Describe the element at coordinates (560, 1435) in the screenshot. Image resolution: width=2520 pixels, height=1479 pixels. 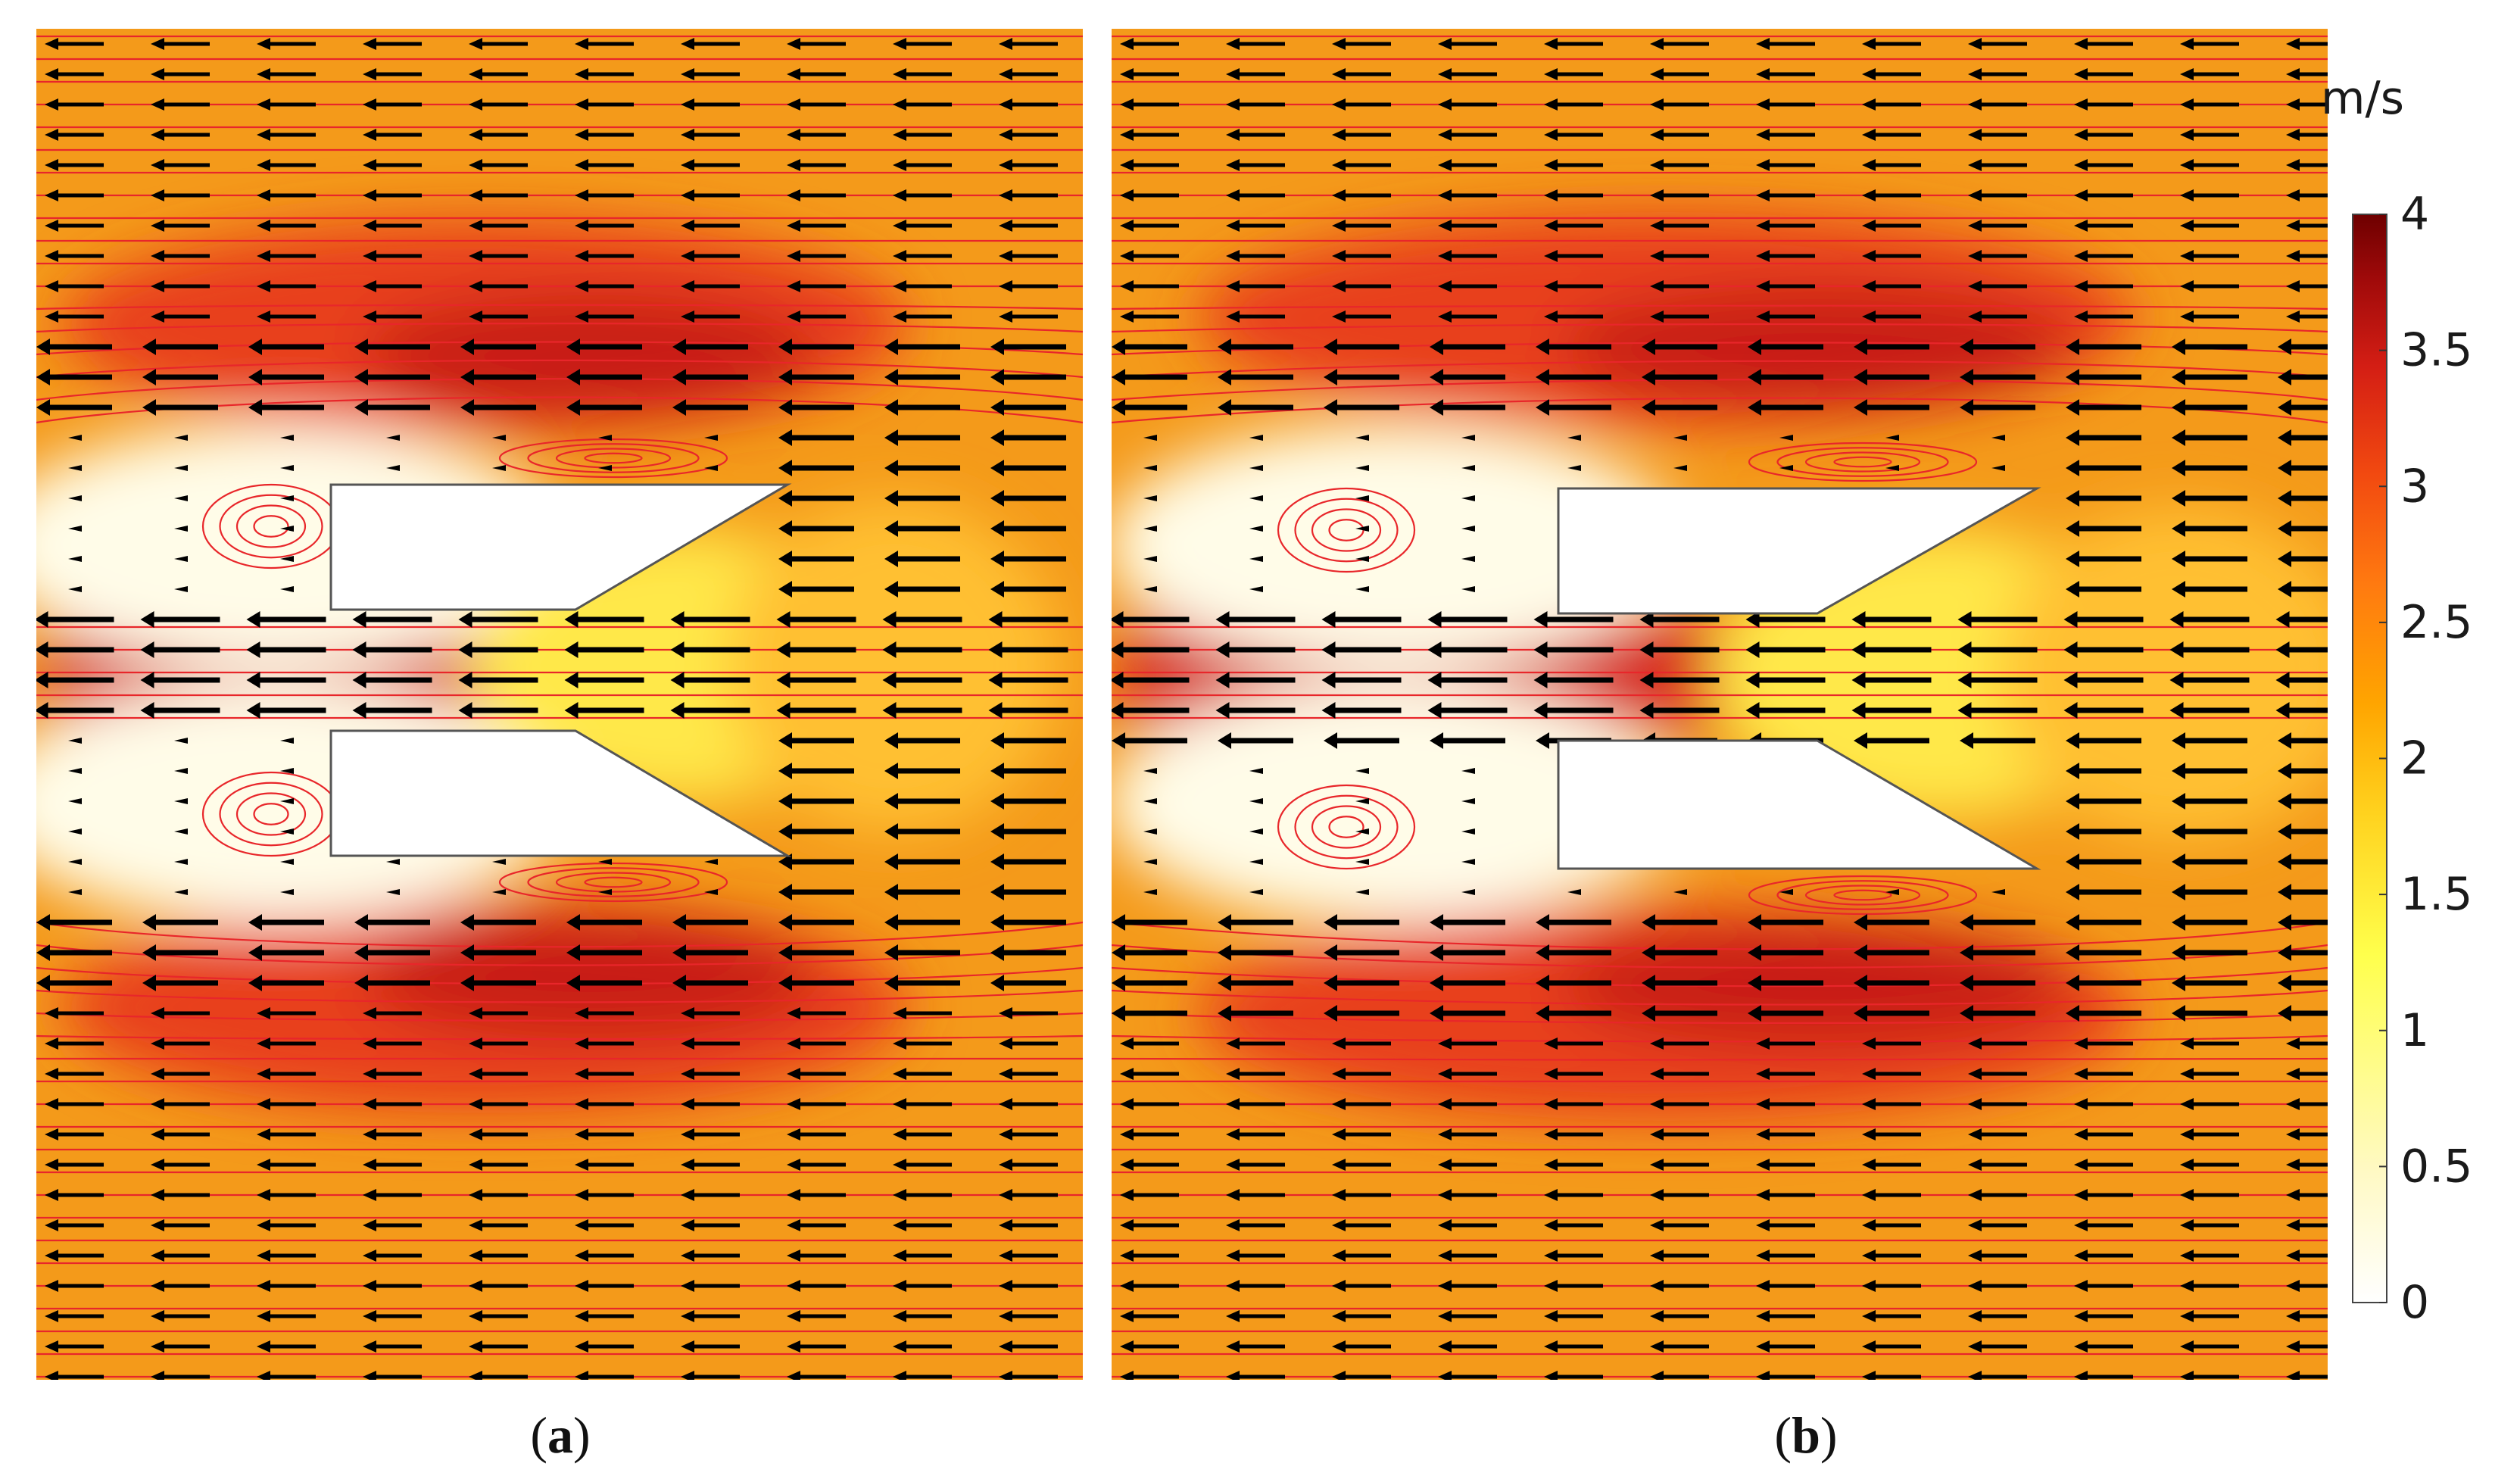
I see `panel-label-a: (a)` at that location.